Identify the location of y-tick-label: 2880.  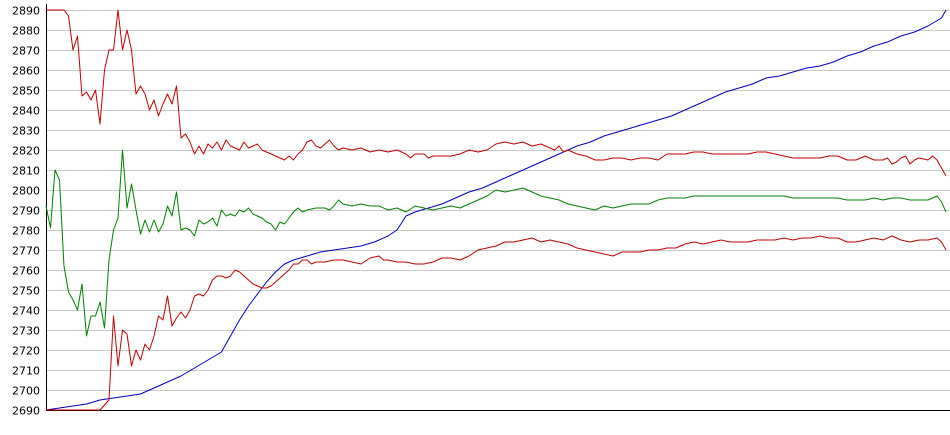
(26, 31).